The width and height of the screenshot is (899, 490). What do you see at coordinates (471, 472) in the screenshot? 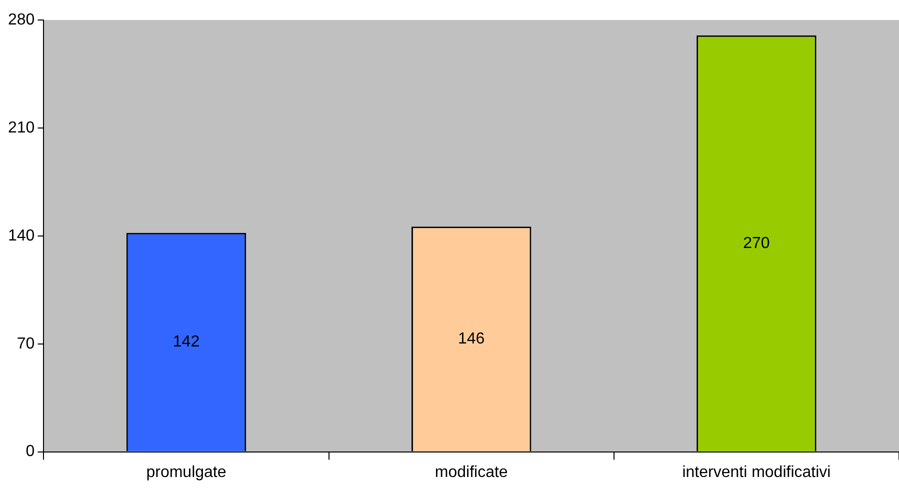
I see `x-tick-label: modificate` at bounding box center [471, 472].